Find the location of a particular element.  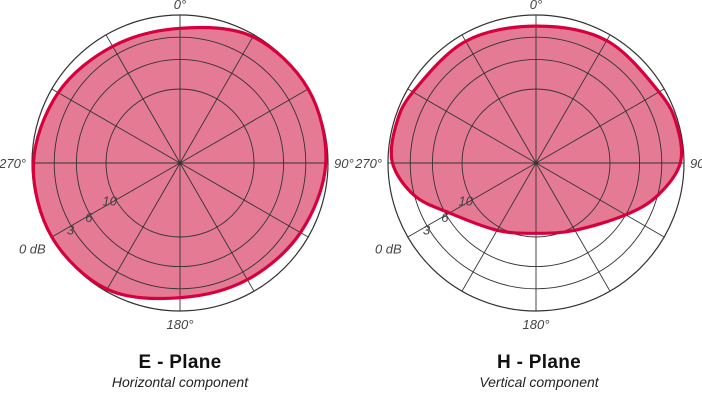

h-plane-subtitle: Vertical component is located at coordinates (539, 382).